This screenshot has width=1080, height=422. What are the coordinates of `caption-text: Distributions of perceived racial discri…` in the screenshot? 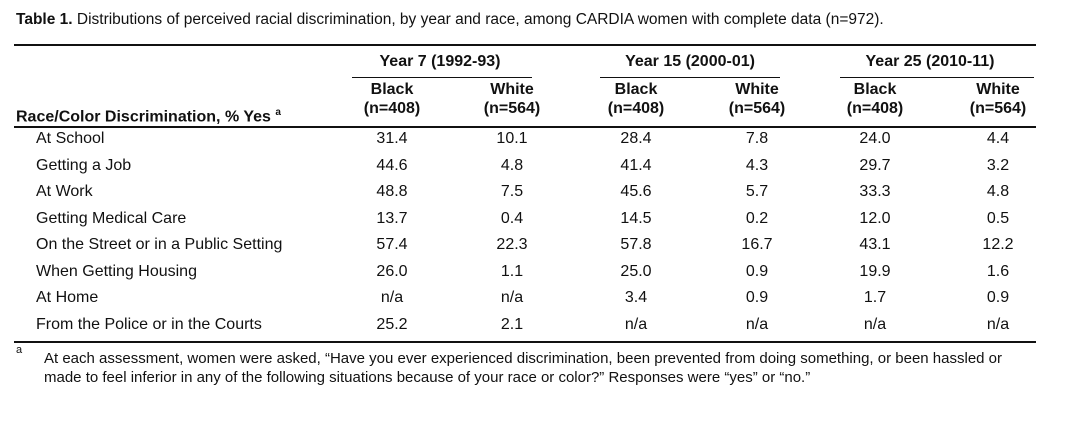 It's located at (478, 19).